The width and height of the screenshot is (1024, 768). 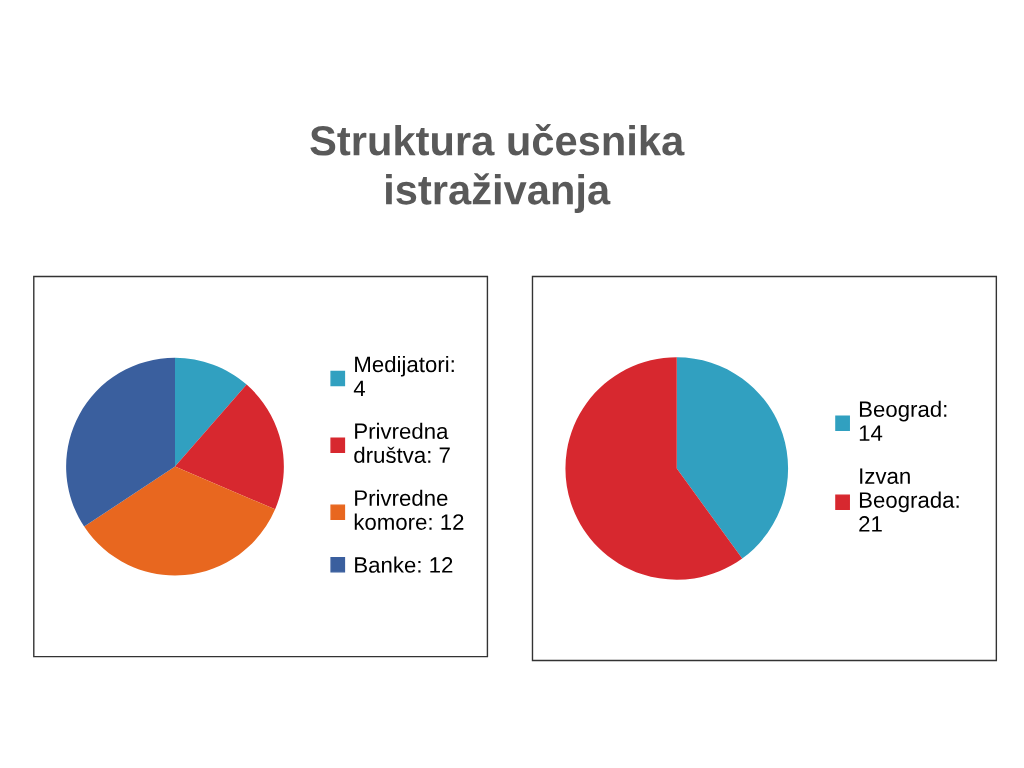 What do you see at coordinates (903, 420) in the screenshot?
I see `legend-label: Beograd: 14` at bounding box center [903, 420].